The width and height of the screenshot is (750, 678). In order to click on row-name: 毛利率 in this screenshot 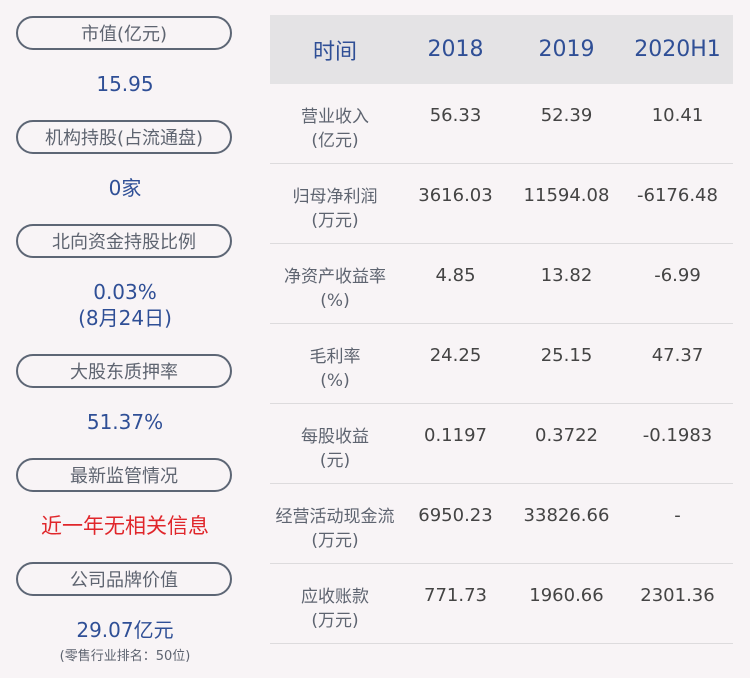, I will do `click(335, 357)`.